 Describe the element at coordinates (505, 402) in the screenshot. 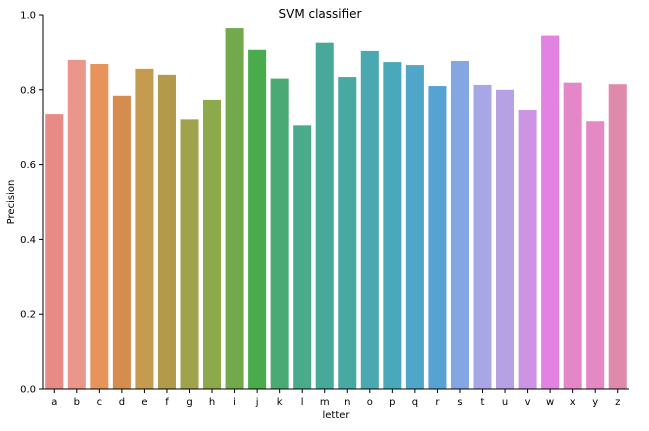

I see `x-tick-label: u` at that location.